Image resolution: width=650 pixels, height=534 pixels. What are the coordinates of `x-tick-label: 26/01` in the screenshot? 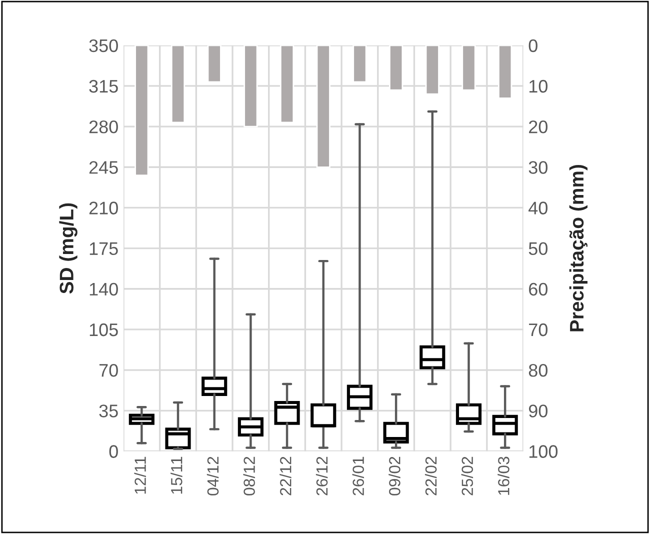 It's located at (358, 476).